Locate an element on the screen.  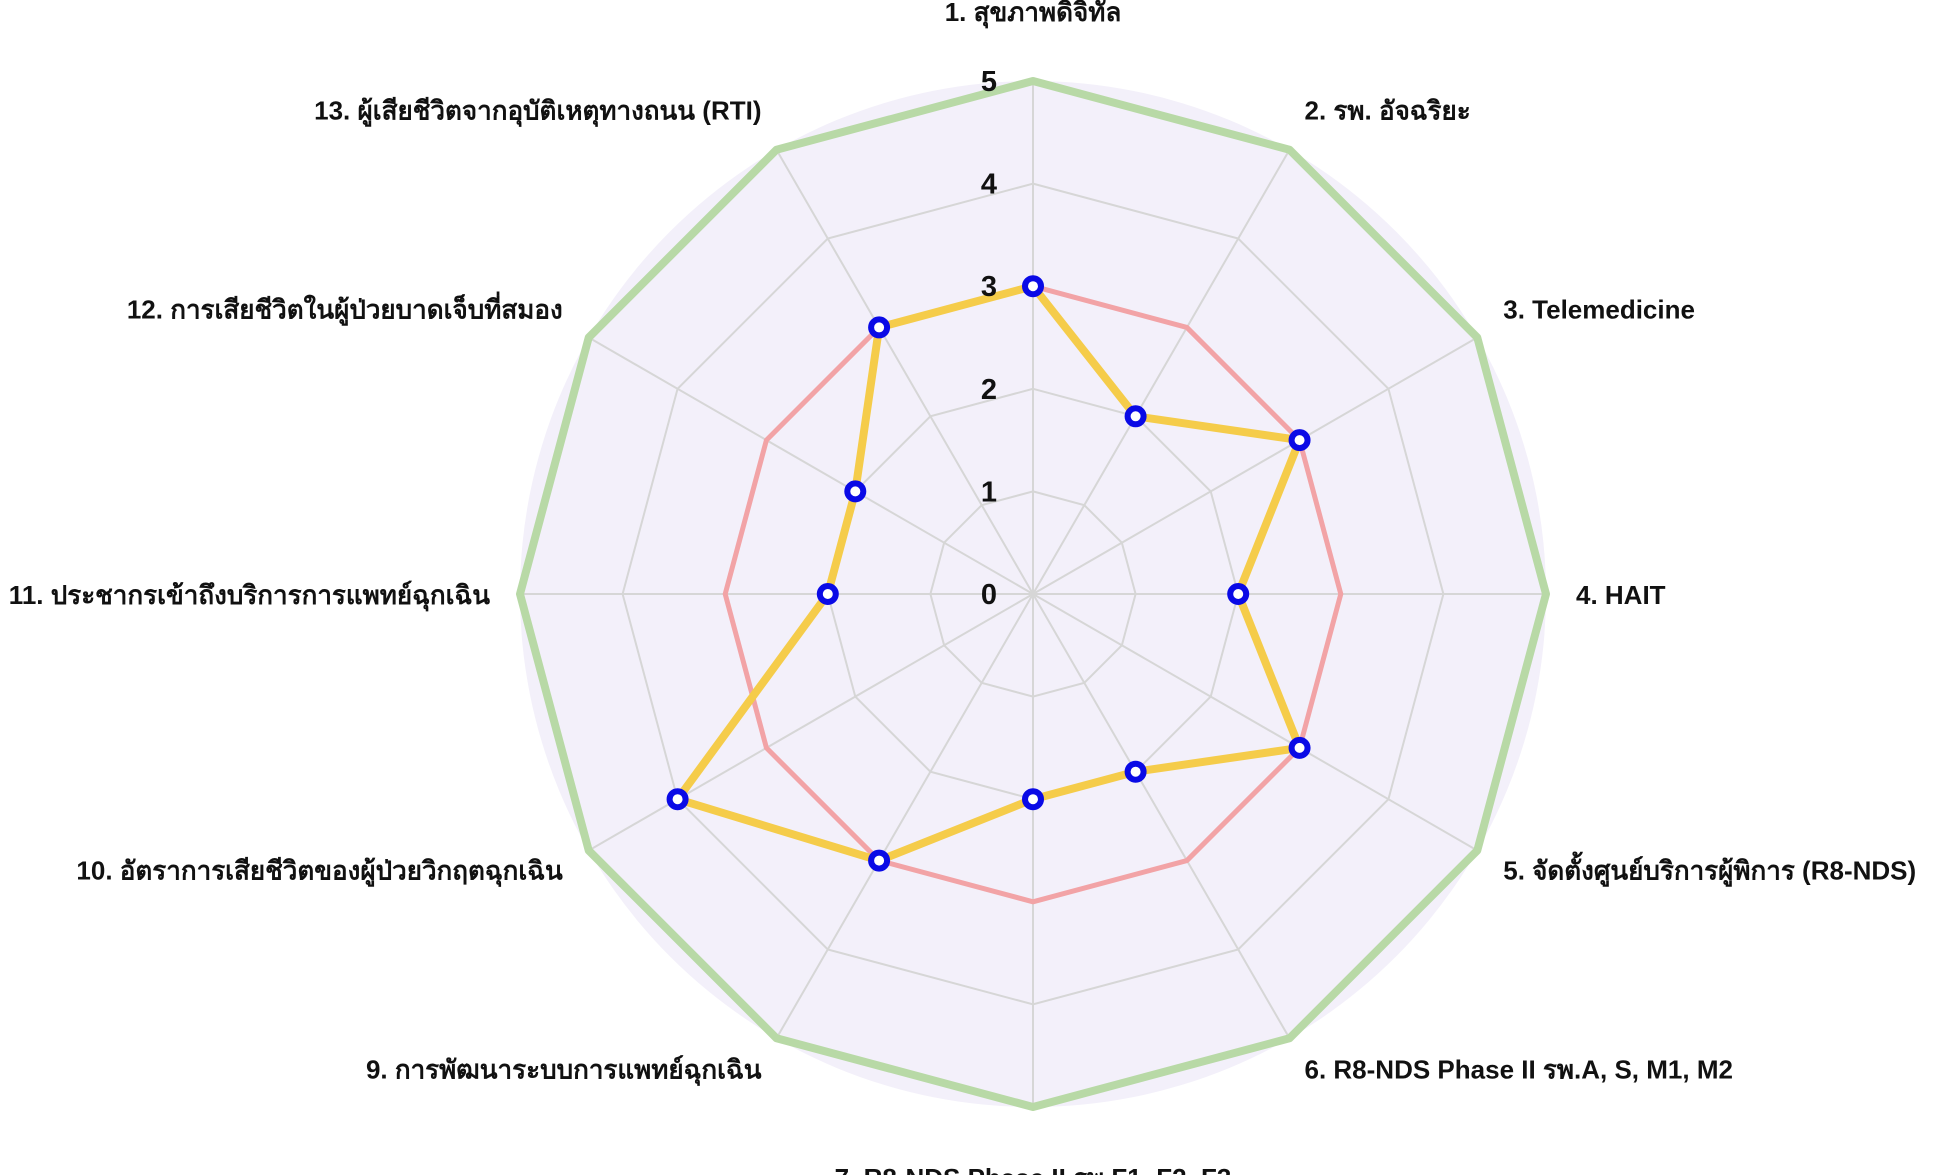
tick-labels: 0 1 2 3 4 5 is located at coordinates (989, 338).